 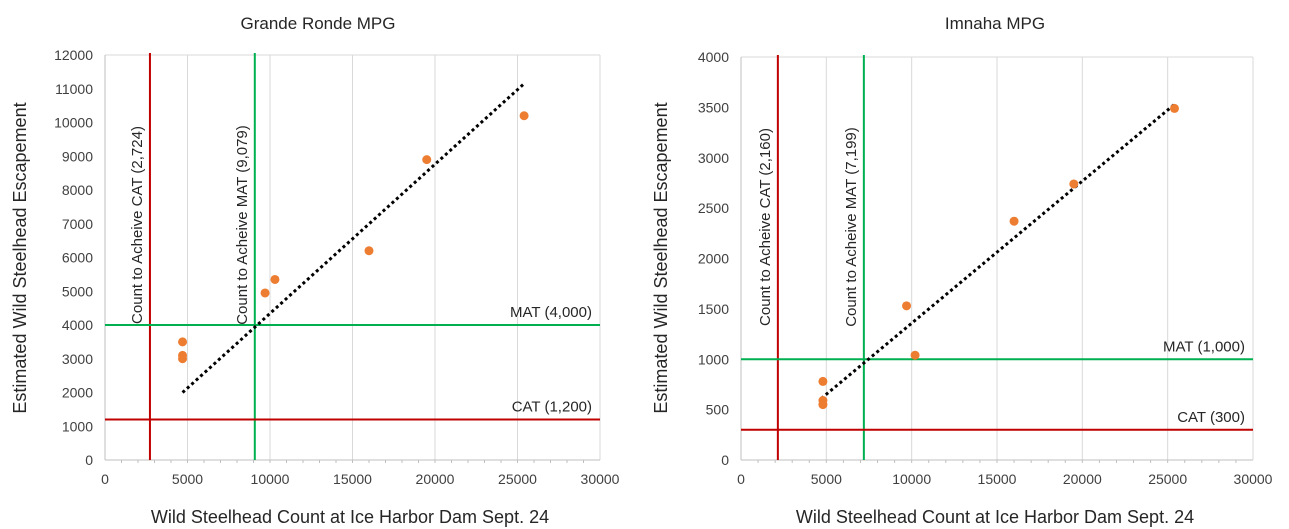 I want to click on y-tick-label: 500, so click(x=718, y=410).